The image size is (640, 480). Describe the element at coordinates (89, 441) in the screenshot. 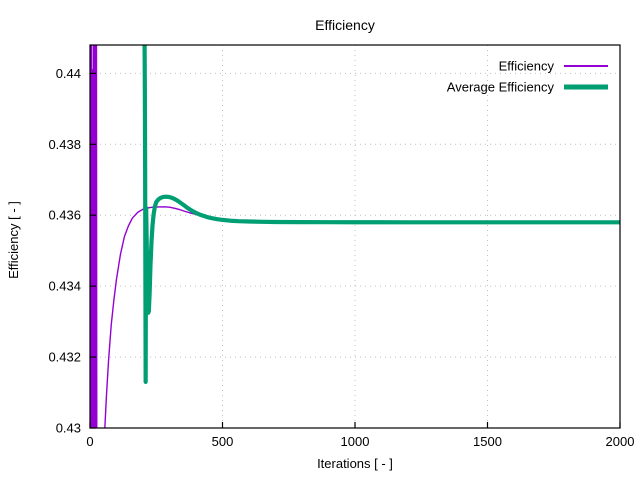

I see `x-tick-label: 0` at that location.